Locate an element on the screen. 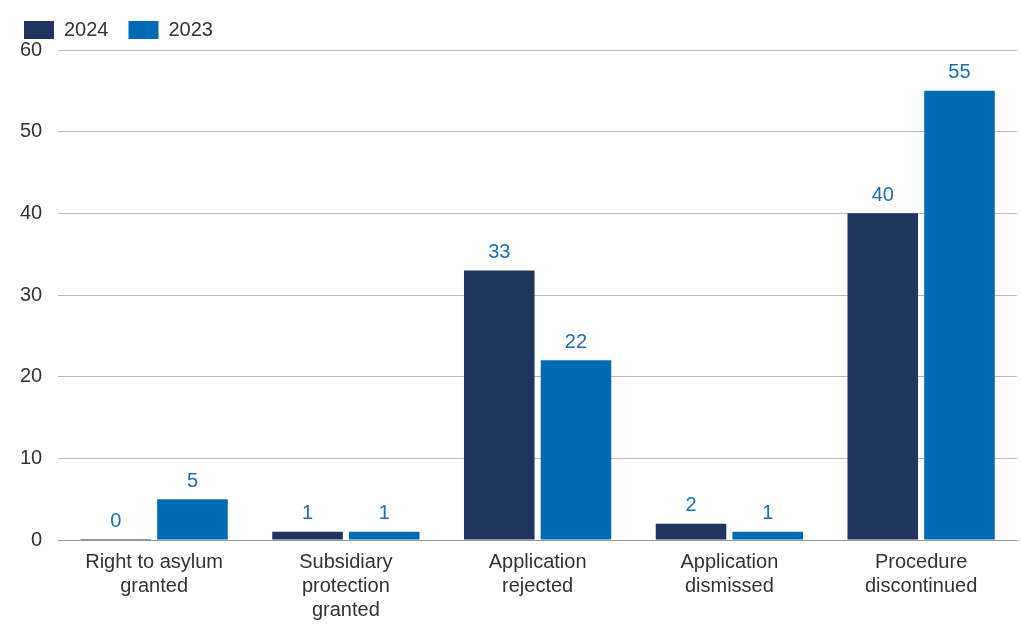 This screenshot has width=1021, height=632. data-label: 40 is located at coordinates (882, 193).